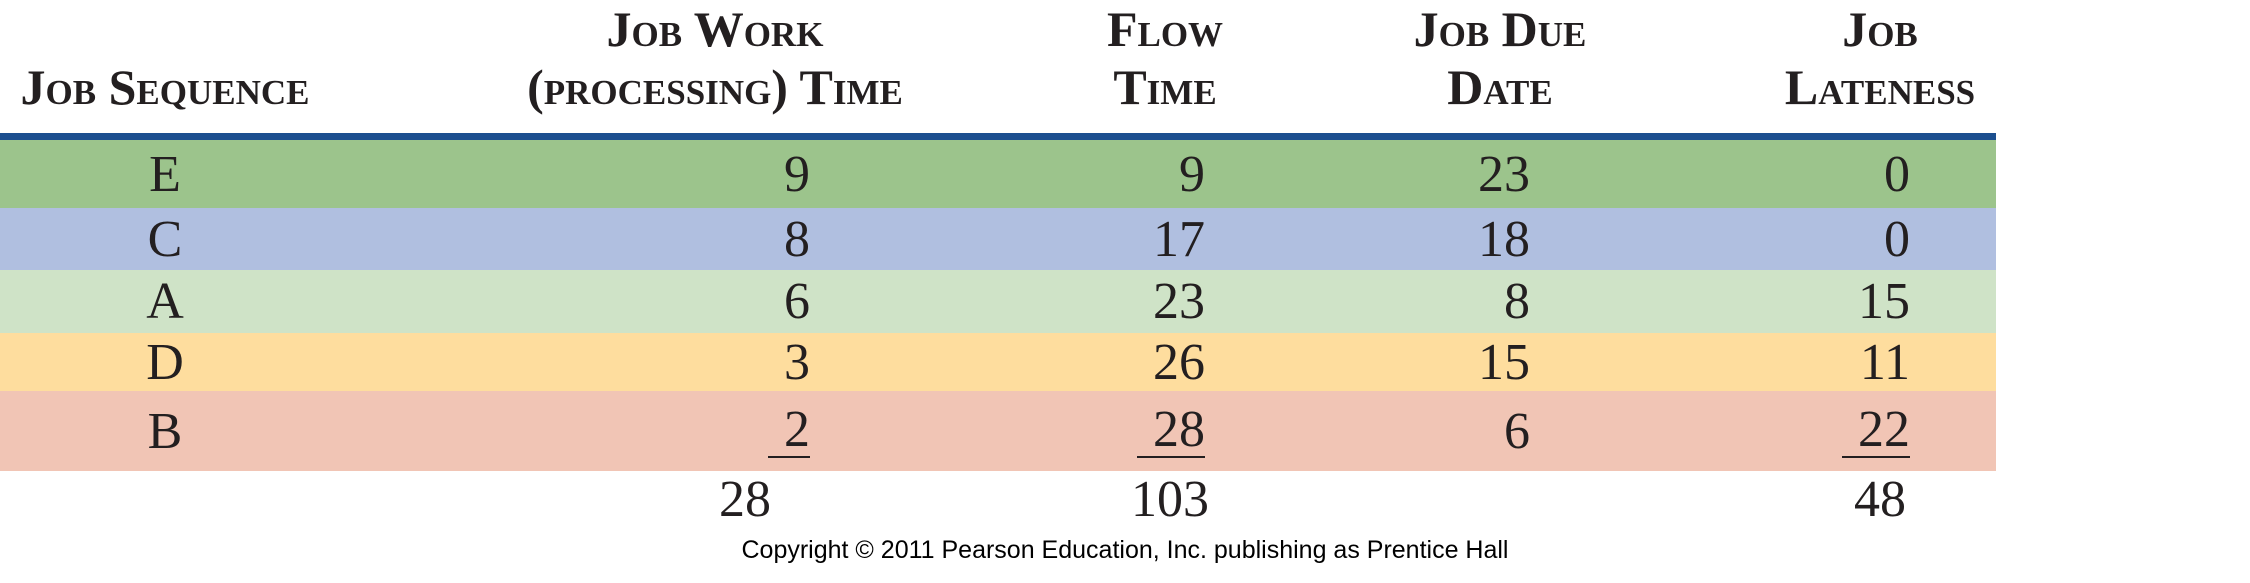 The width and height of the screenshot is (2250, 583). Describe the element at coordinates (715, 58) in the screenshot. I see `header-job-work-time: Job Work (processing) Time` at that location.